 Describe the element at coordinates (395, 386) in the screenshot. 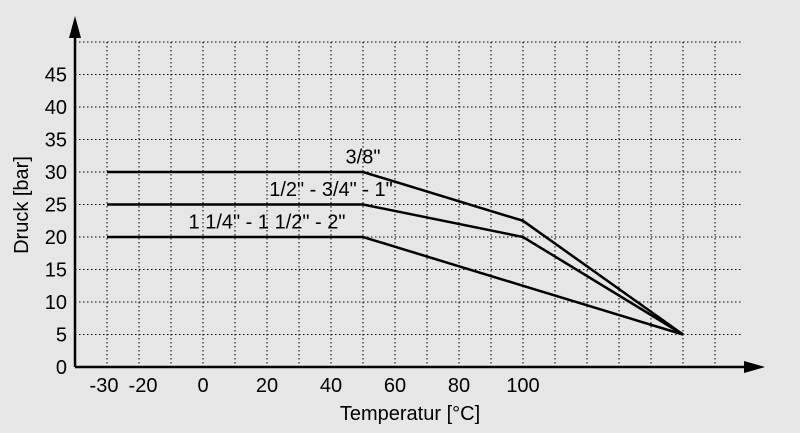

I see `x-tick-label: 60` at that location.